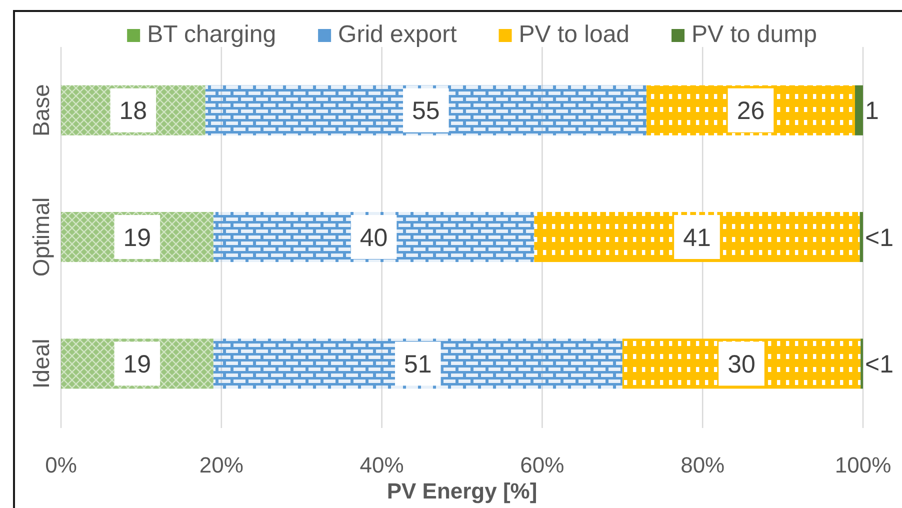 The width and height of the screenshot is (902, 508). Describe the element at coordinates (542, 465) in the screenshot. I see `x-tick-label: 60%` at that location.